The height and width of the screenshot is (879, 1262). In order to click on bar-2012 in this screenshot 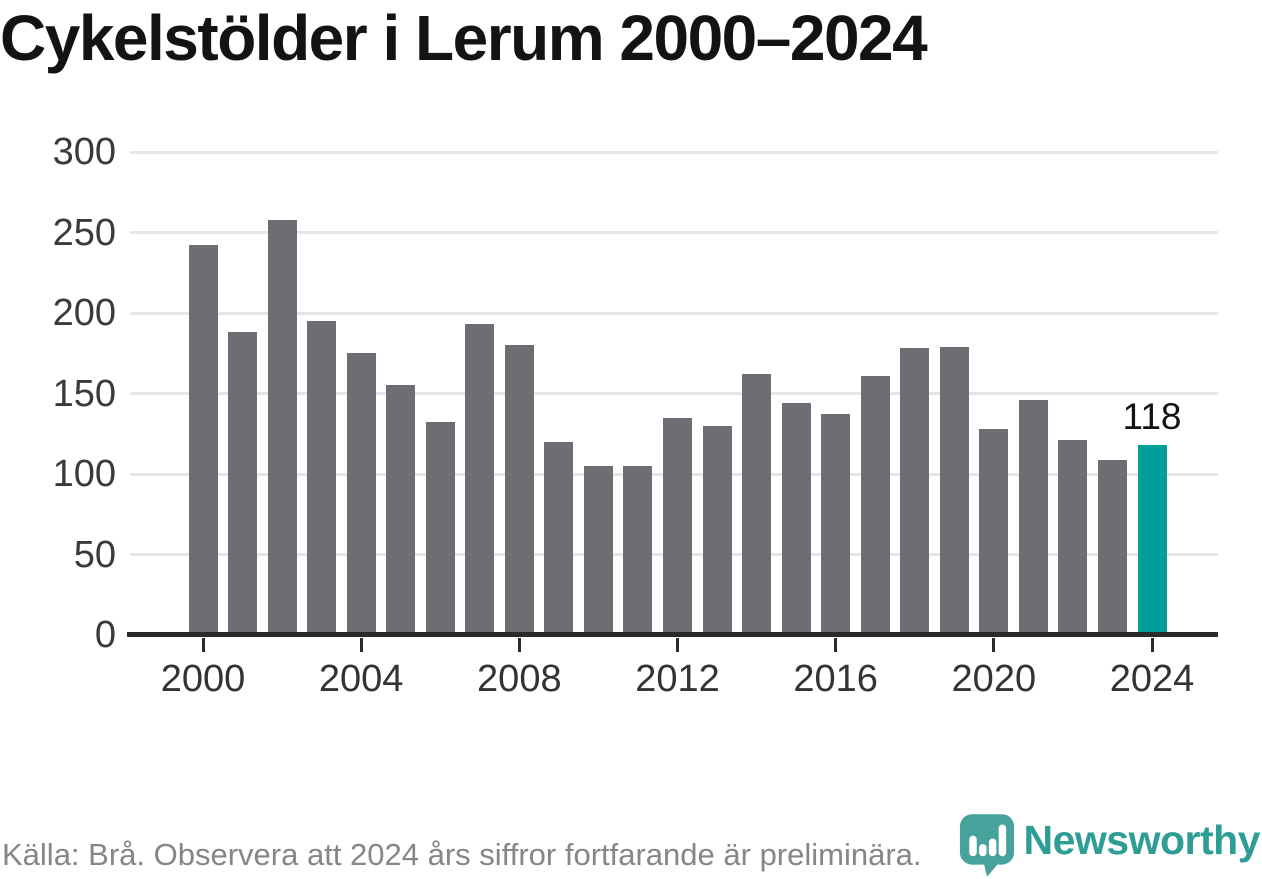, I will do `click(677, 526)`.